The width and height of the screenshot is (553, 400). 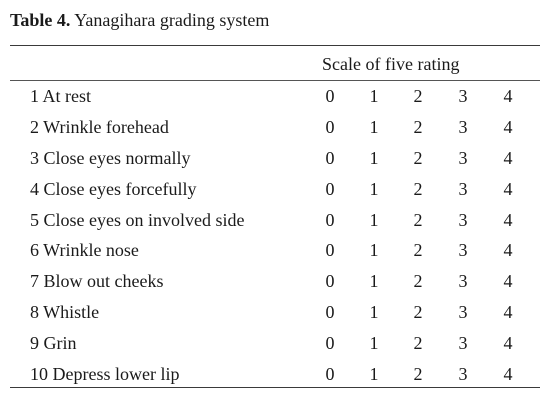 What do you see at coordinates (99, 126) in the screenshot?
I see `row-item-label: 2 Wrinkle forehead` at bounding box center [99, 126].